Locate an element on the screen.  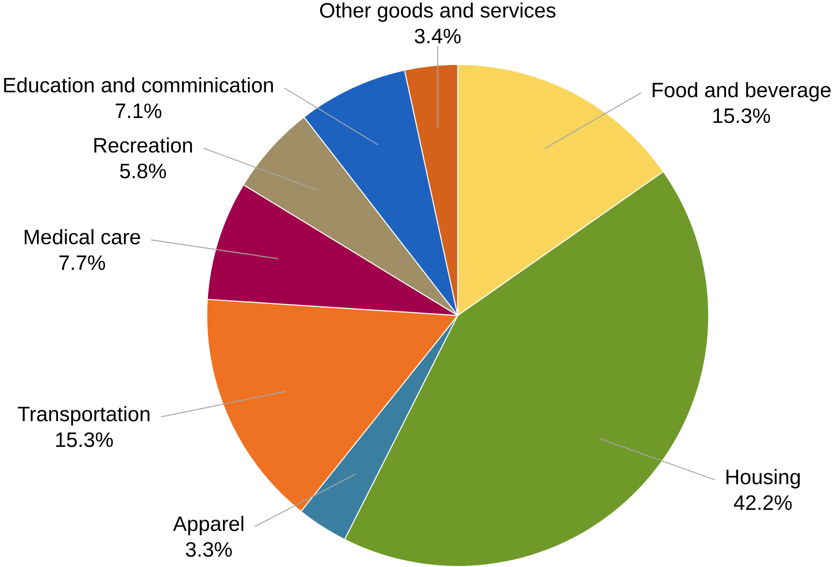
slice-label: Food and beverage is located at coordinates (741, 92).